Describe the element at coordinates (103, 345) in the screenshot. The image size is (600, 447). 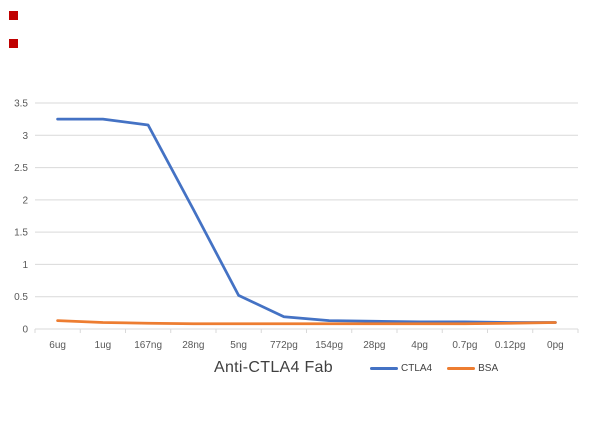
I see `x-axis-tick-label: 1ug` at that location.